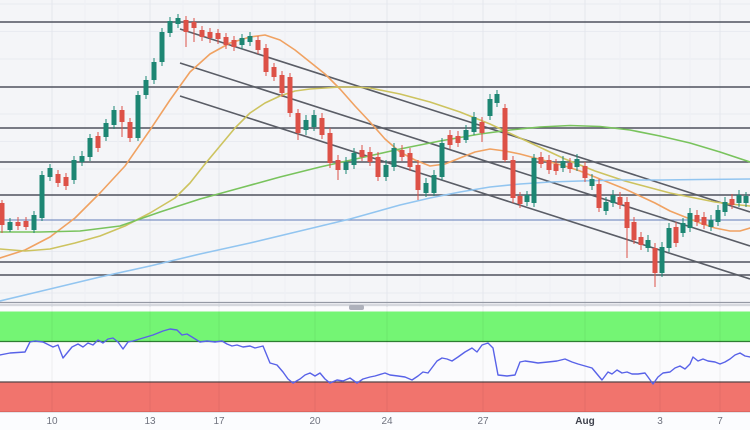 The height and width of the screenshot is (430, 750). I want to click on time-axis-label: 7, so click(720, 421).